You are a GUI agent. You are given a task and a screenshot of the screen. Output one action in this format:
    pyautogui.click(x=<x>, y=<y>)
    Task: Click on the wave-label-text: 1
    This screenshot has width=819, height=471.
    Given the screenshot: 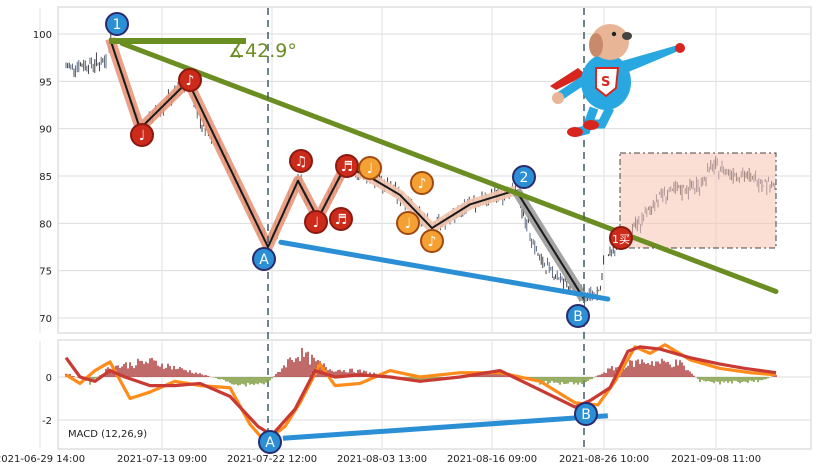 What is the action you would take?
    pyautogui.click(x=117, y=25)
    